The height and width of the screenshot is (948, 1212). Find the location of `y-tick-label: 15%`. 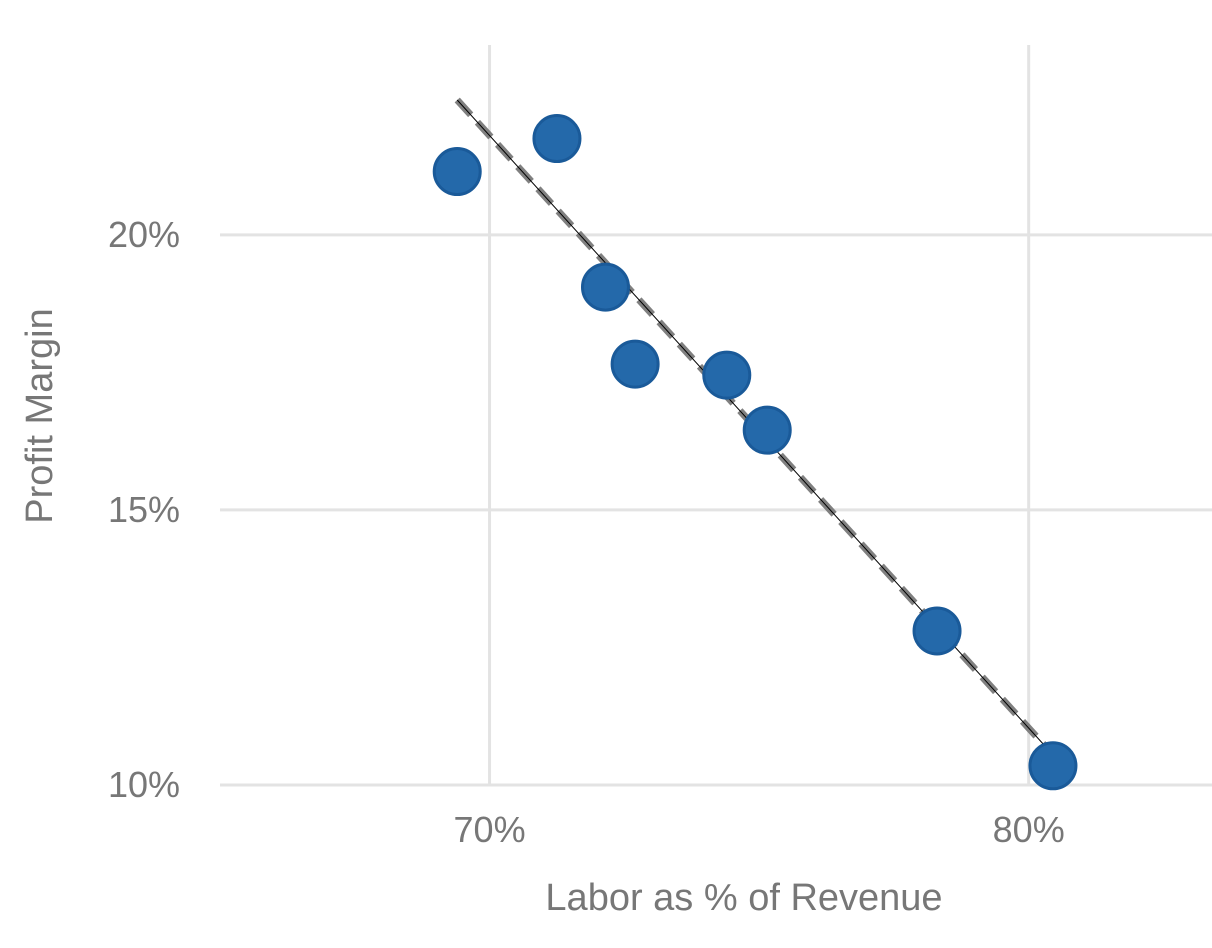

y-tick-label: 15% is located at coordinates (144, 509).